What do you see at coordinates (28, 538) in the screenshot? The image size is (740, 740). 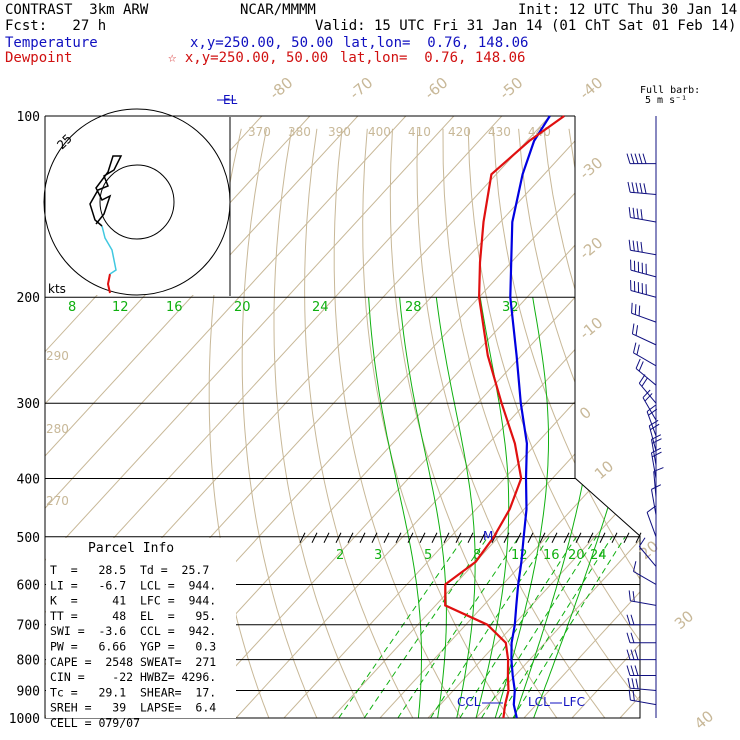 I see `pressure-tick-label: 500` at bounding box center [28, 538].